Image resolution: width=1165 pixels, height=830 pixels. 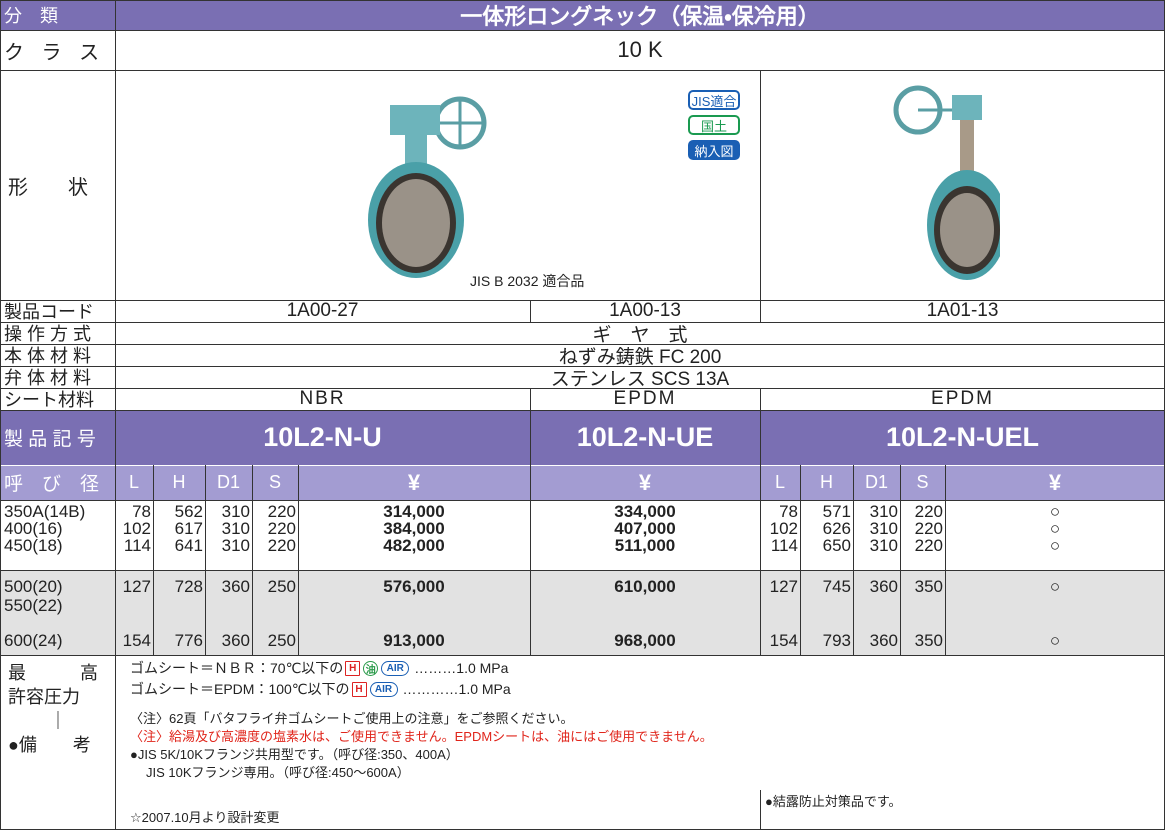 What do you see at coordinates (414, 640) in the screenshot?
I see `cell-text: 913,000` at bounding box center [414, 640].